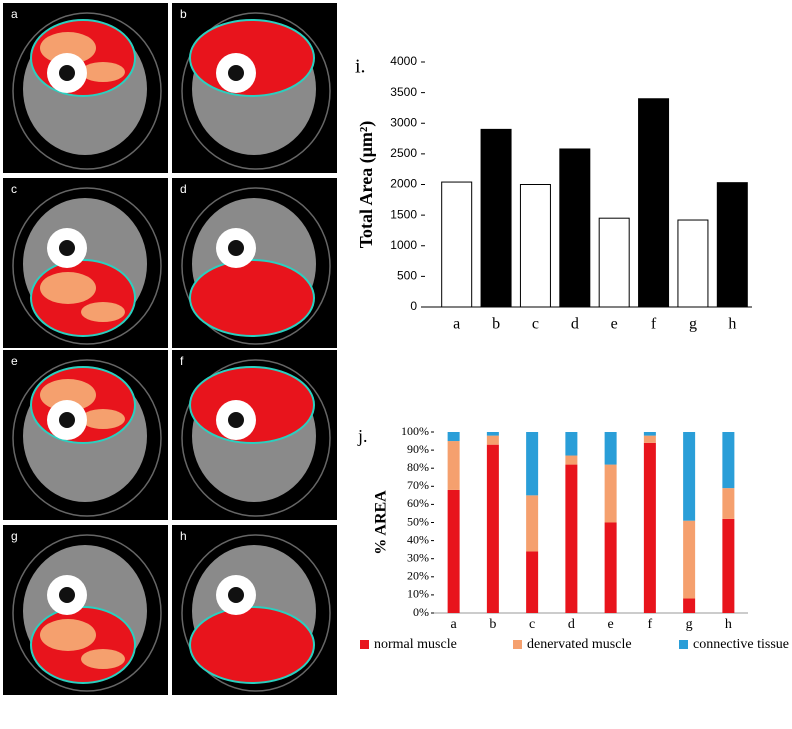 Image resolution: width=792 pixels, height=729 pixels. I want to click on y-tick-label: 80%, so click(418, 467).